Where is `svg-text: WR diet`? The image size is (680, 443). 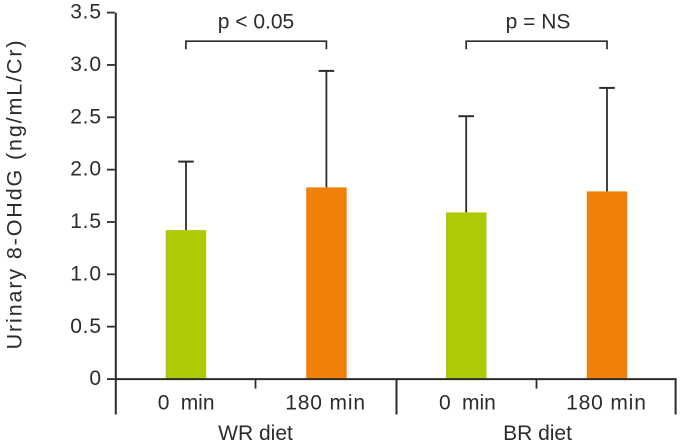
svg-text: WR diet is located at coordinates (255, 432).